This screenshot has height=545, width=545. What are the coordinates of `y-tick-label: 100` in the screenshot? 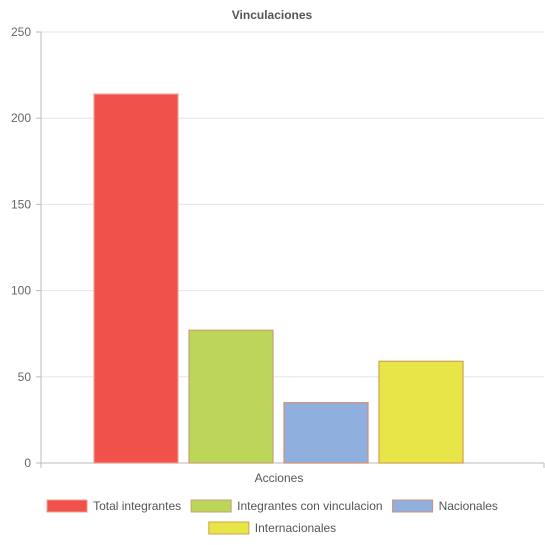 It's located at (21, 291).